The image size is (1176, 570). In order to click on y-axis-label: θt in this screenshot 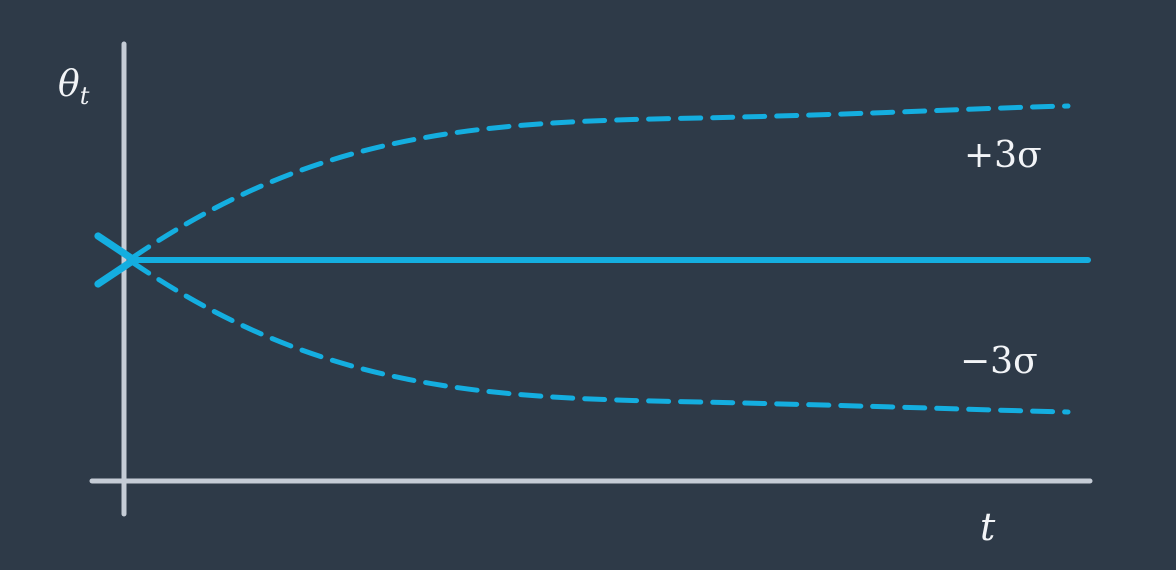, I will do `click(74, 87)`.